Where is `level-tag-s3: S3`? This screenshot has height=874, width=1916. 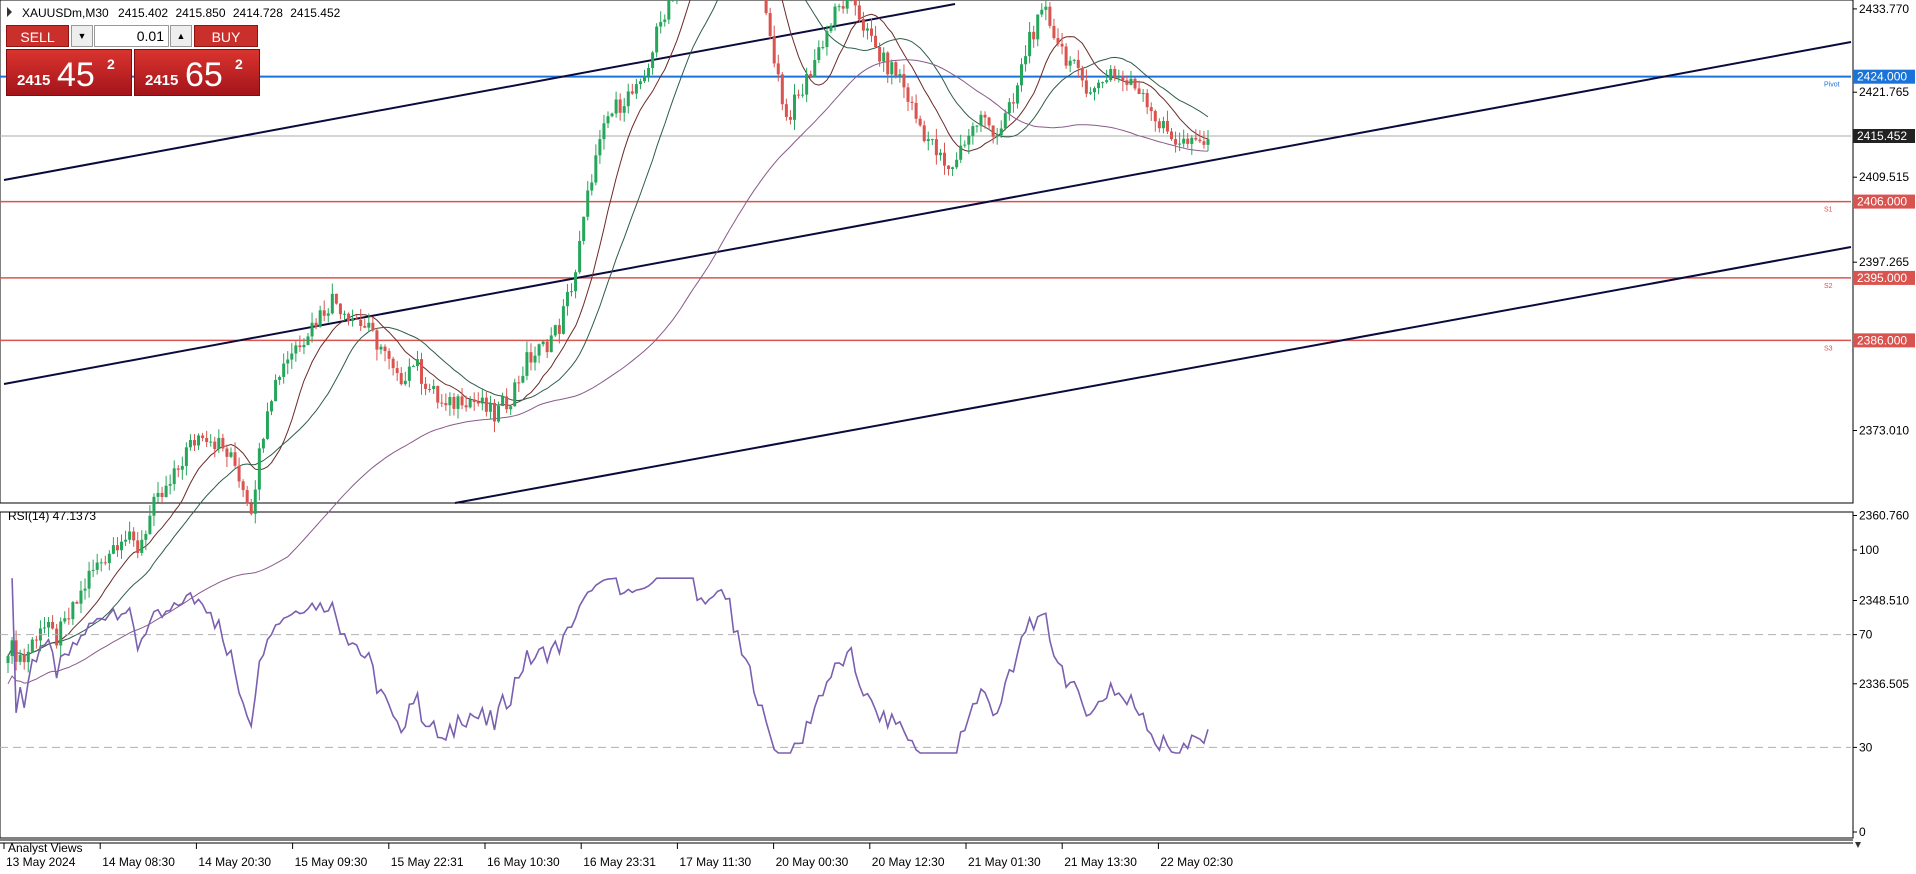 level-tag-s3: S3 is located at coordinates (1828, 348).